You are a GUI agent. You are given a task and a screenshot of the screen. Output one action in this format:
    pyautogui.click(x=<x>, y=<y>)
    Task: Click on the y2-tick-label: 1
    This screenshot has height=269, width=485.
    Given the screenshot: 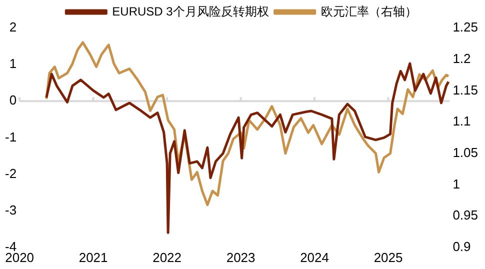 What is the action you would take?
    pyautogui.click(x=456, y=184)
    